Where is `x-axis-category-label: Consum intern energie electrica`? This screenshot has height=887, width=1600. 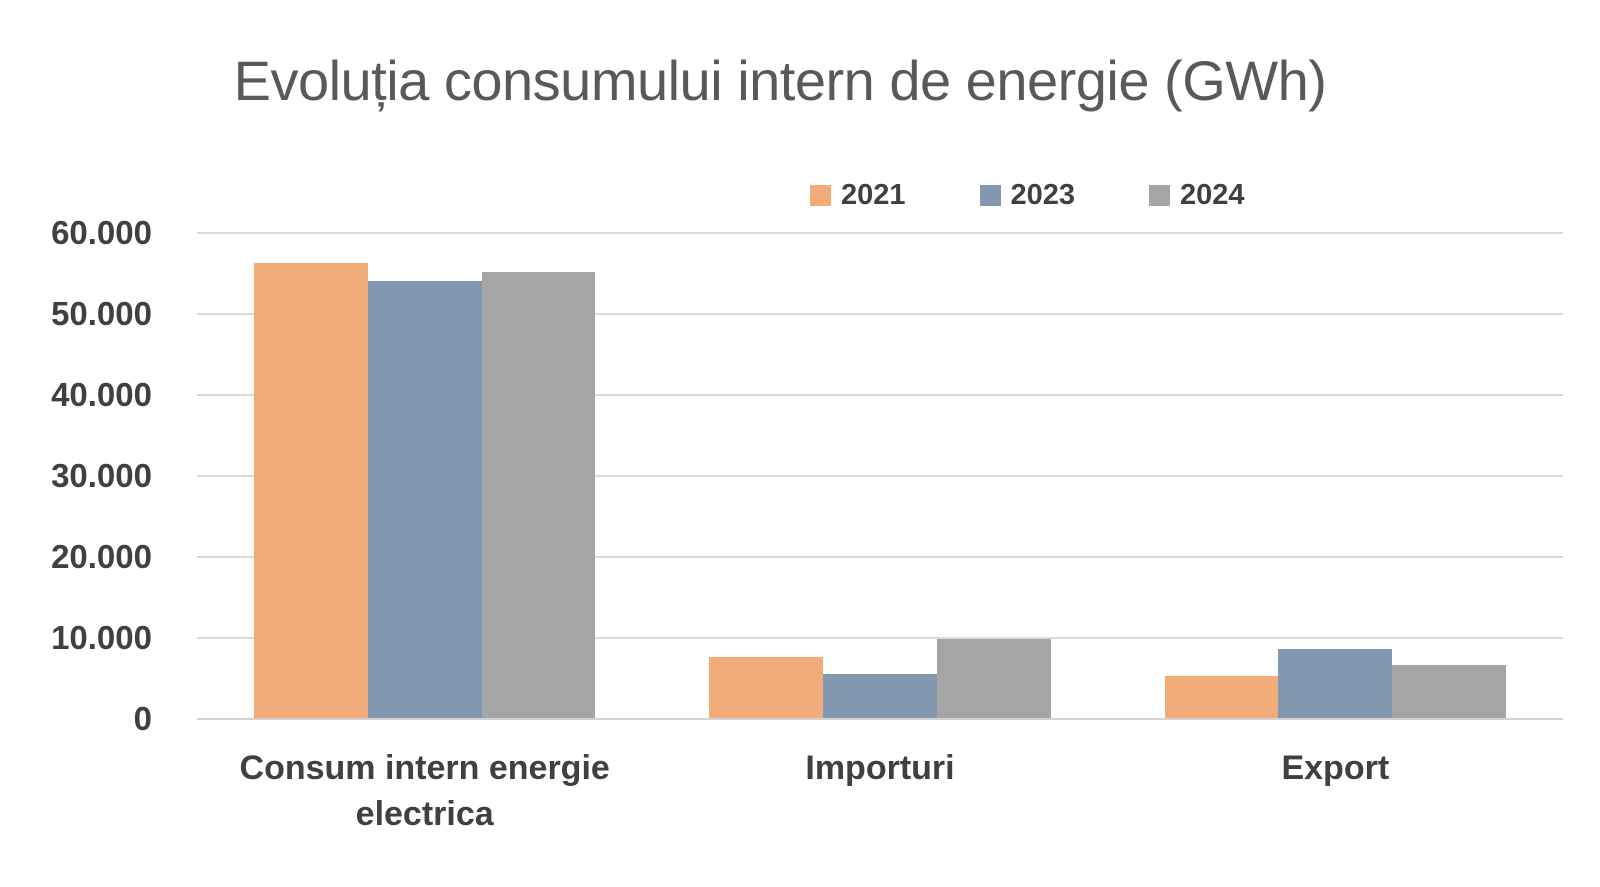 x-axis-category-label: Consum intern energie electrica is located at coordinates (424, 791).